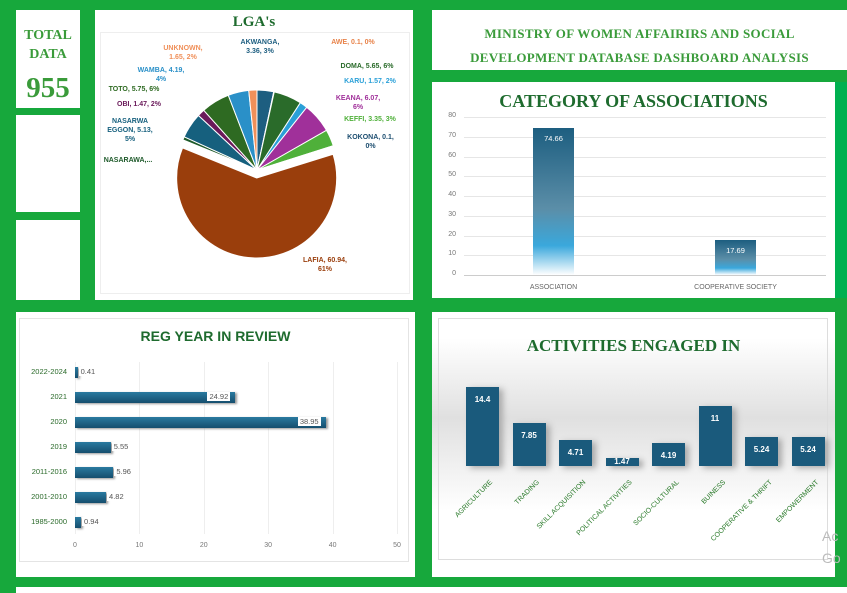 This screenshot has height=593, width=847. I want to click on activity-value-label: 14.4, so click(482, 399).